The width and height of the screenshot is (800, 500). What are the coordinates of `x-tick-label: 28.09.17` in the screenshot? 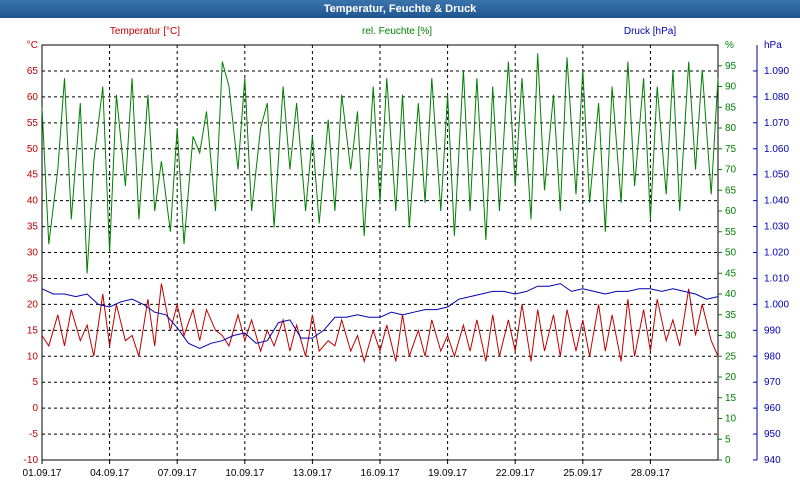 It's located at (650, 473).